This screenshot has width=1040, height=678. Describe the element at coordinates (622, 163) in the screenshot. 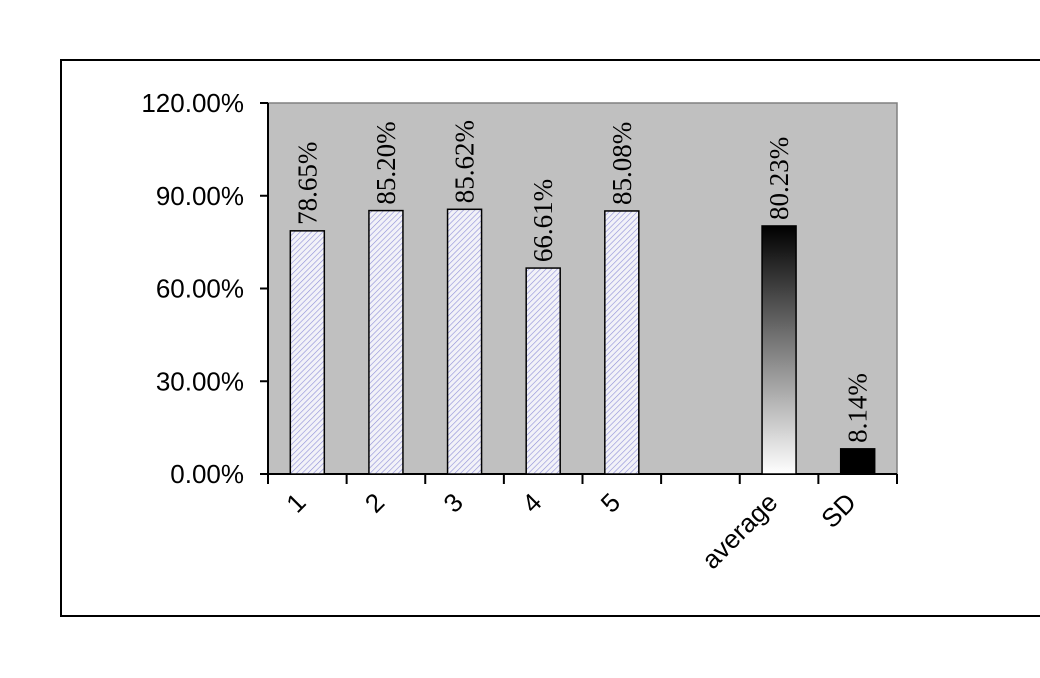

I see `data-label: 85.08%` at that location.